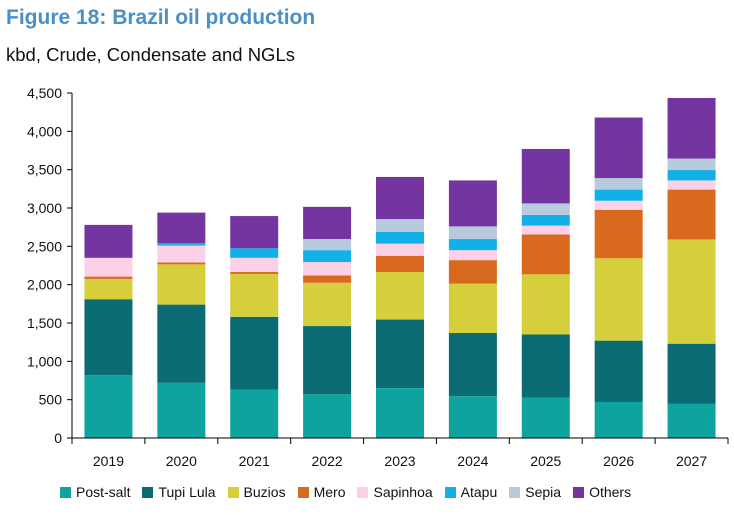 The image size is (734, 515). Describe the element at coordinates (44, 170) in the screenshot. I see `y-tick-label: 3,500` at that location.